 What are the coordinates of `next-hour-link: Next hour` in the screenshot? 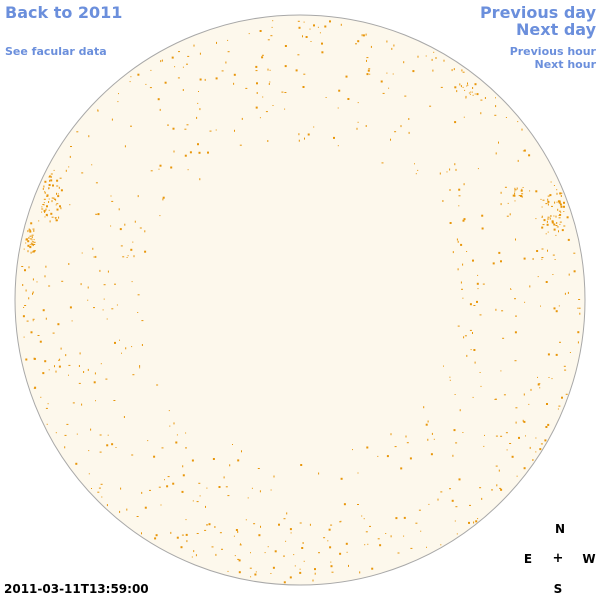 It's located at (565, 64).